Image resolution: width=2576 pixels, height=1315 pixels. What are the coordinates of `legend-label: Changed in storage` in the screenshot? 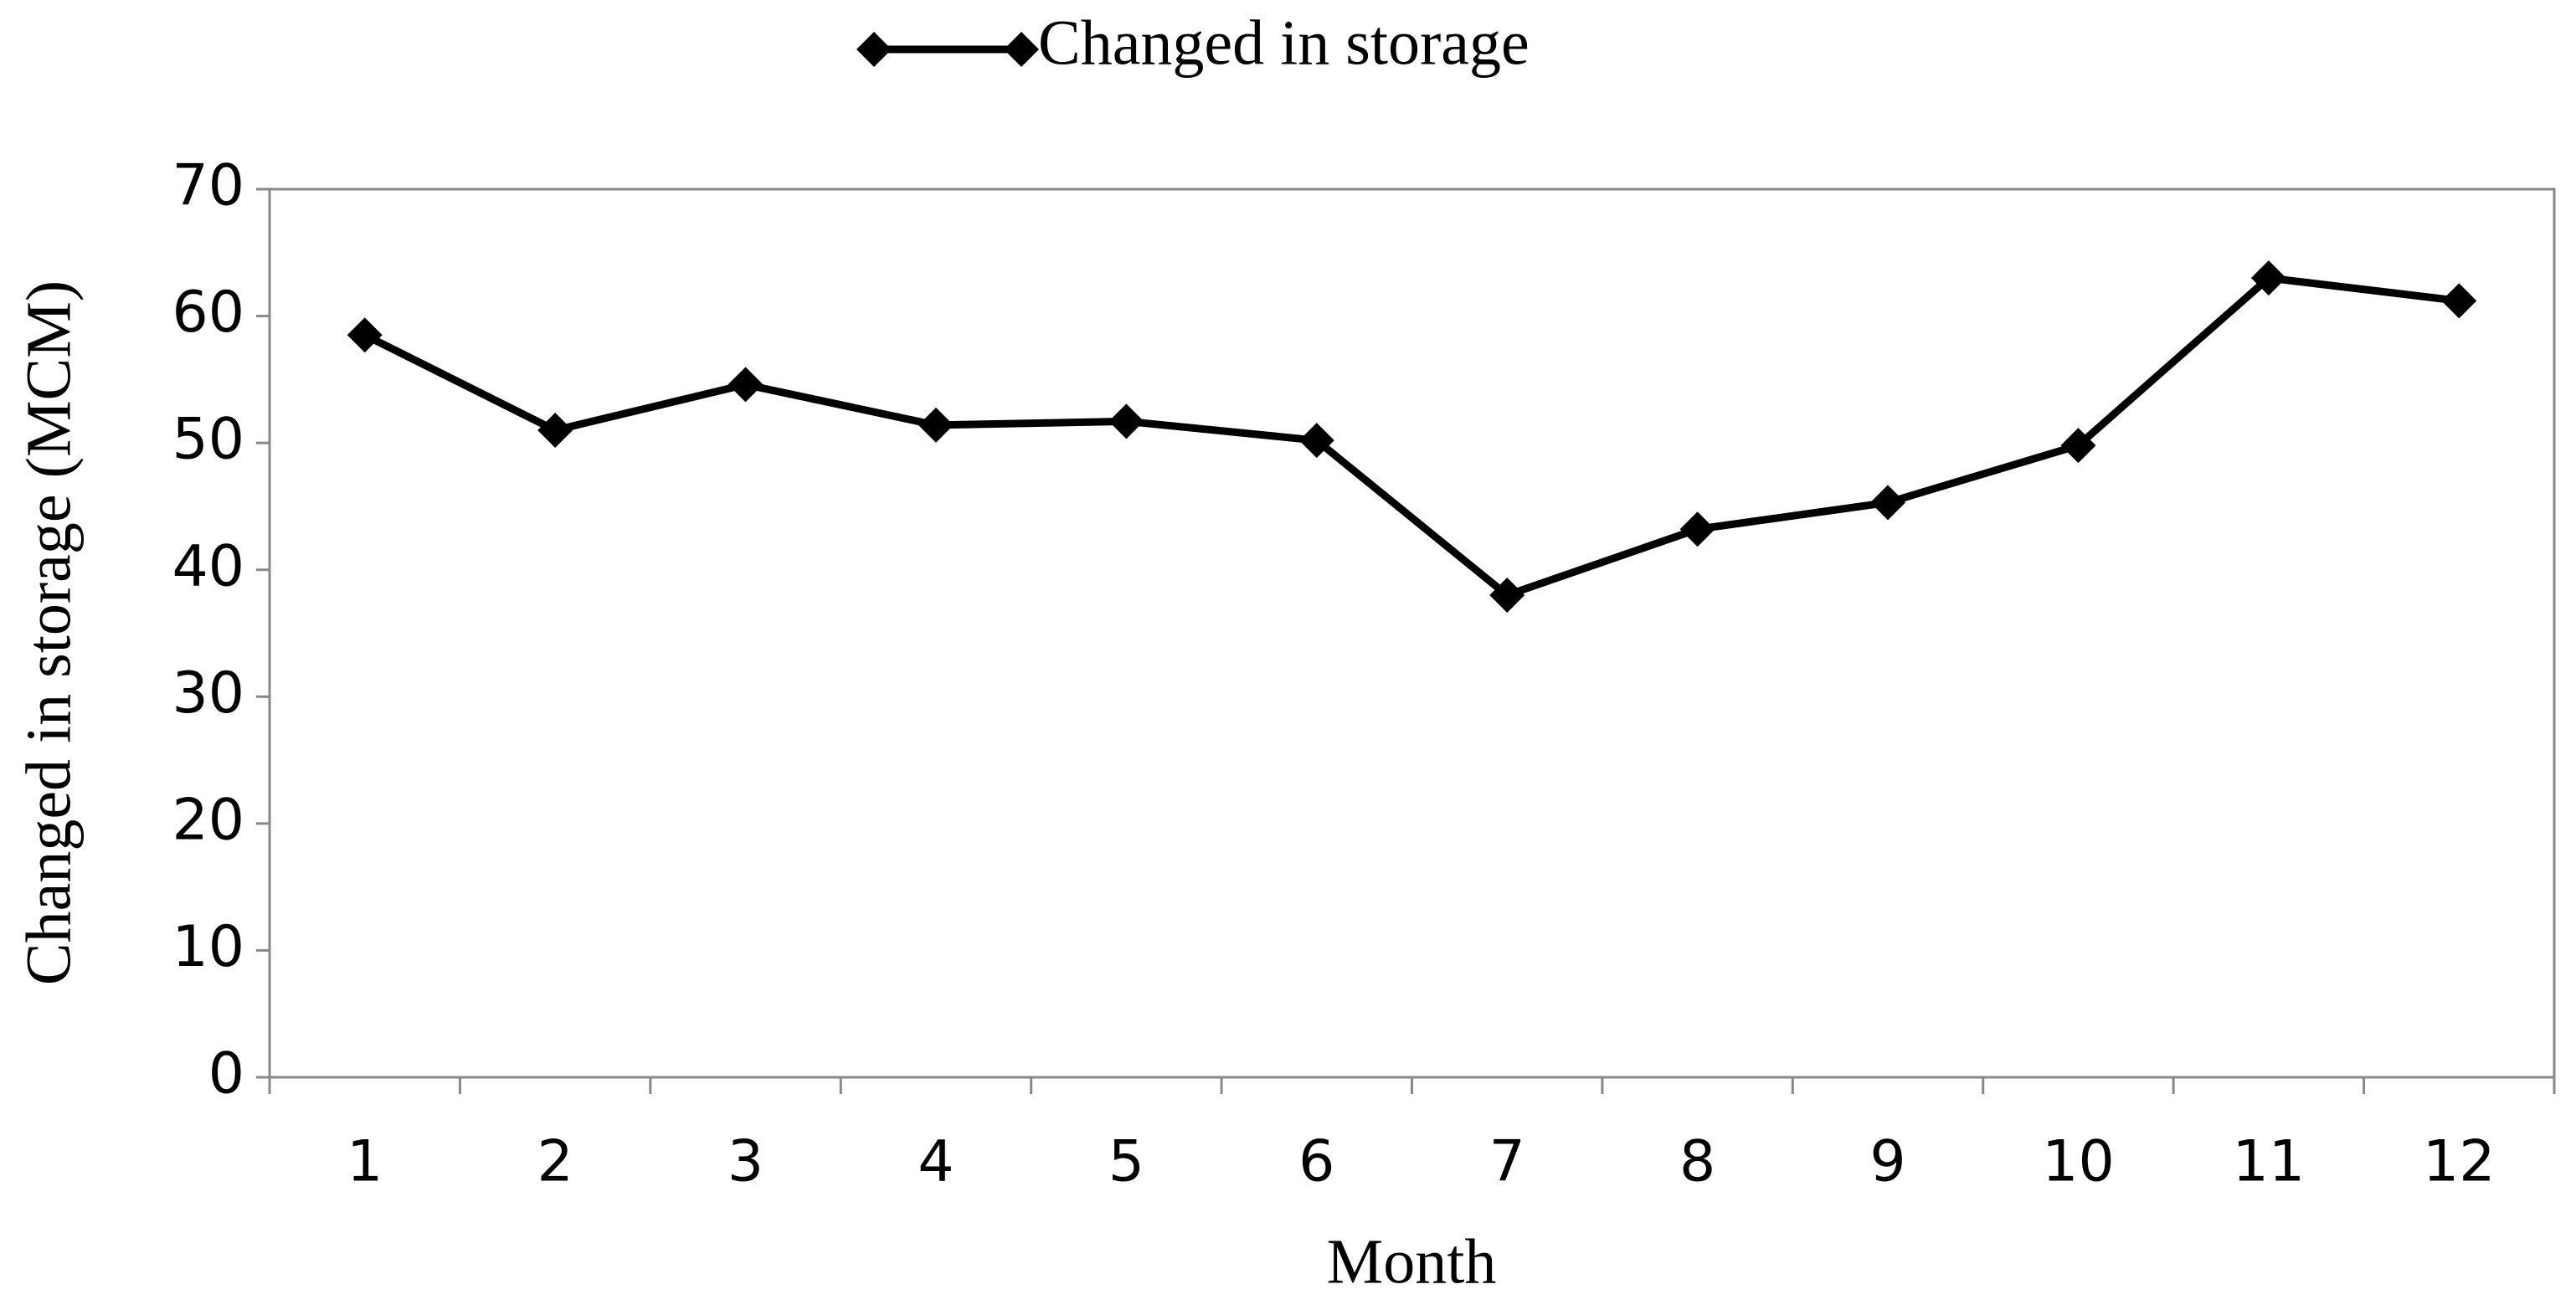 It's located at (1284, 43).